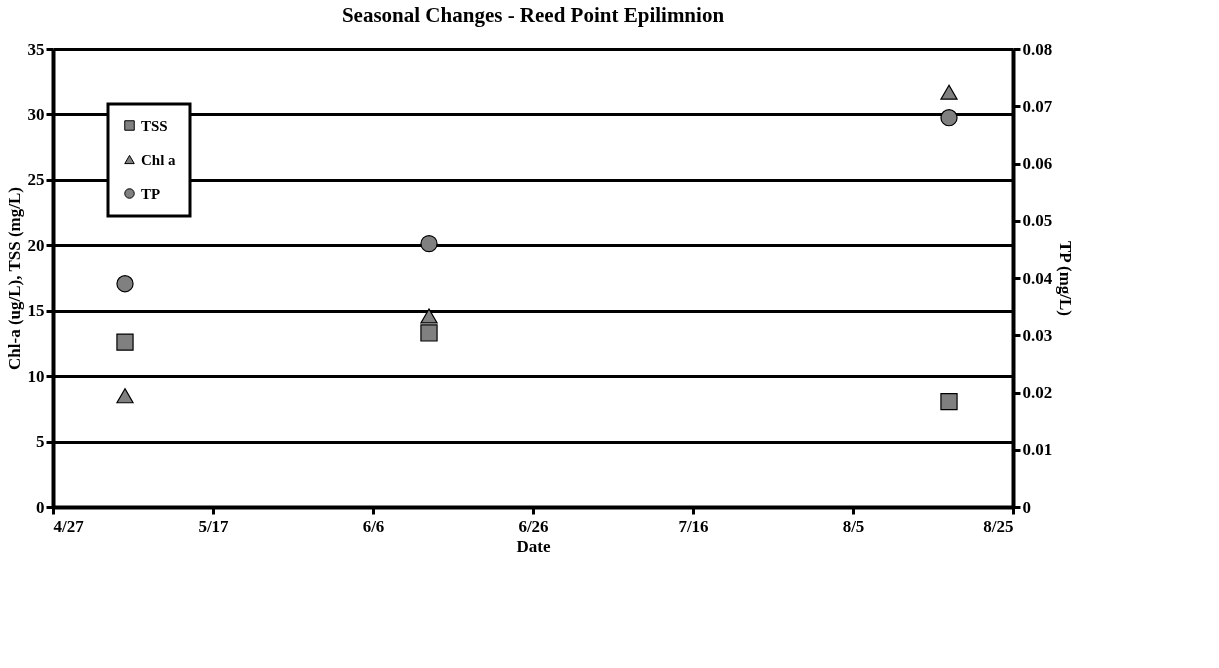  I want to click on y-tick-label: 35, so click(36, 49).